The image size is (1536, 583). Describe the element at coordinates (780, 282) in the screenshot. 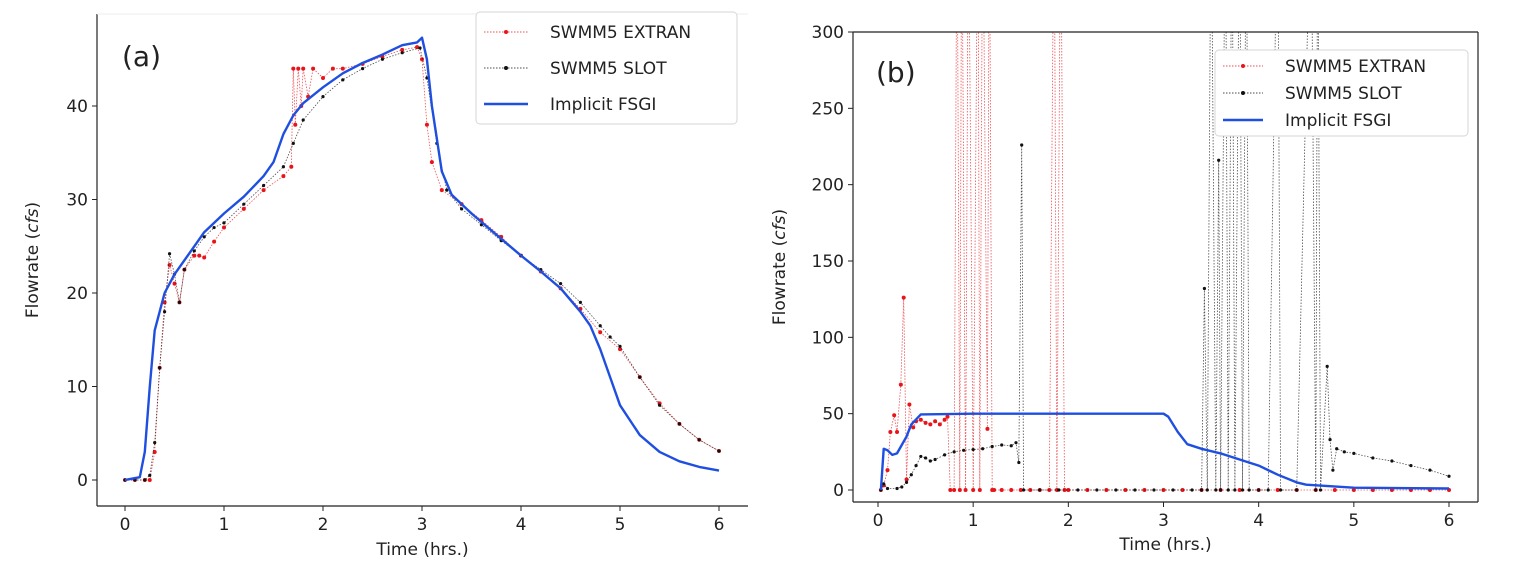

I see `y-axis-label-part: Flowrate (` at that location.